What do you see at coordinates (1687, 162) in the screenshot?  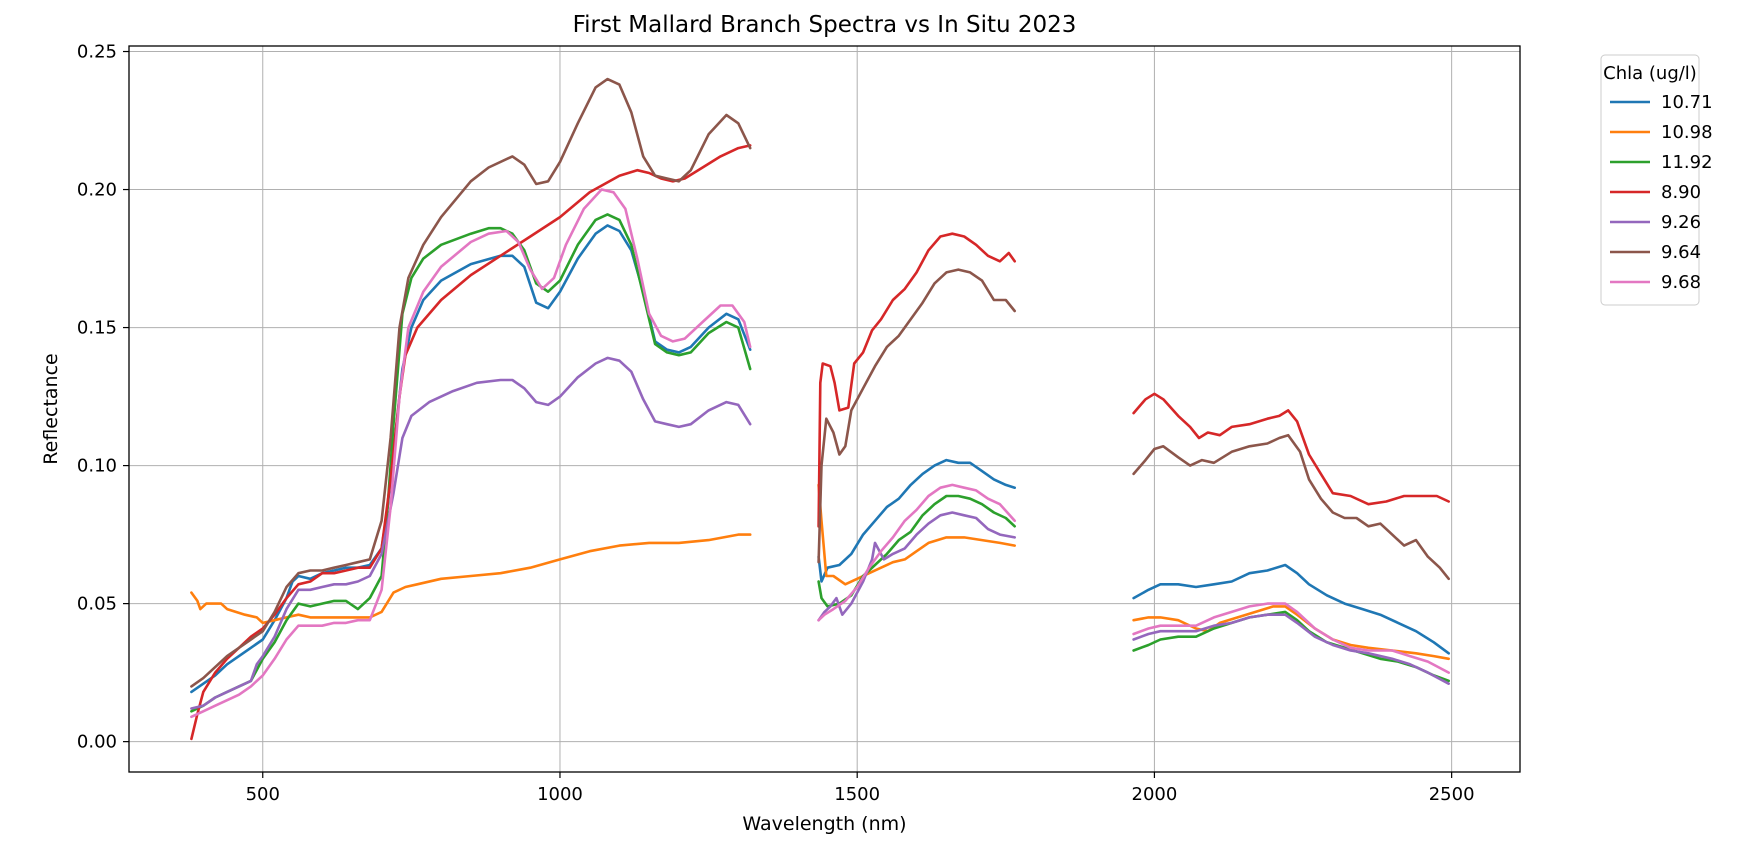 I see `legend-label: 11.92` at bounding box center [1687, 162].